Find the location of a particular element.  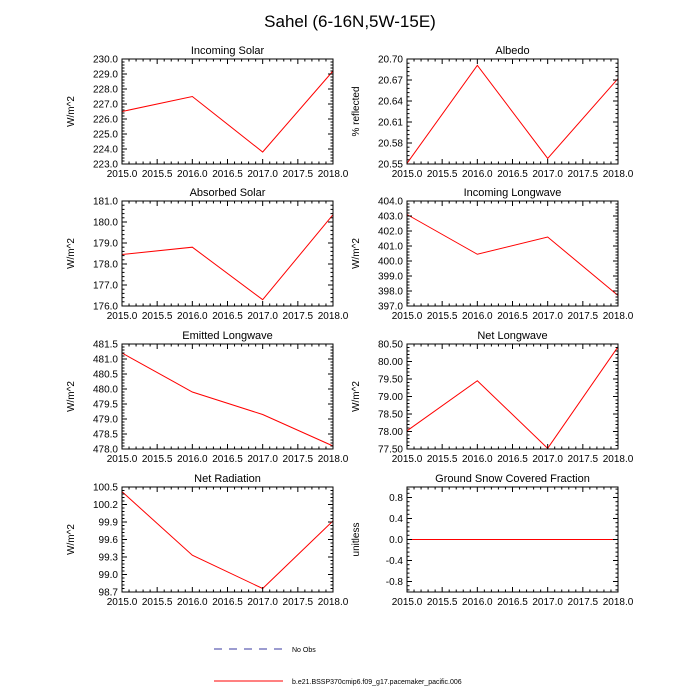

y-tick-label: 480.0 is located at coordinates (105, 390).